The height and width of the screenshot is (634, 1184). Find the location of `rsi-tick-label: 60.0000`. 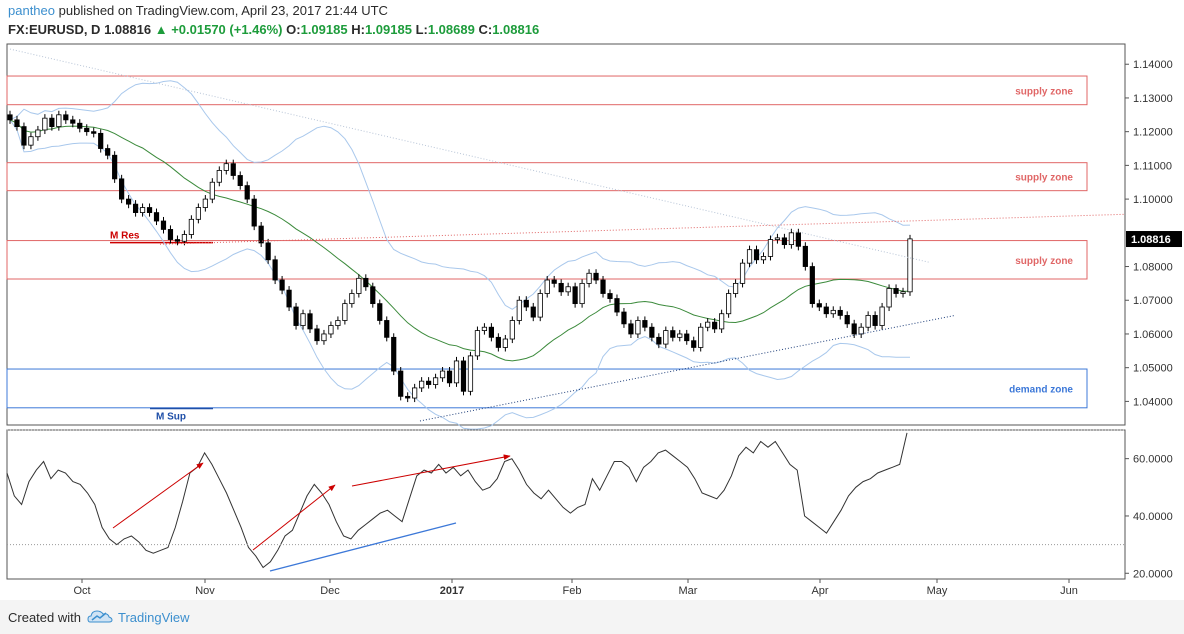

rsi-tick-label: 60.0000 is located at coordinates (1153, 460).